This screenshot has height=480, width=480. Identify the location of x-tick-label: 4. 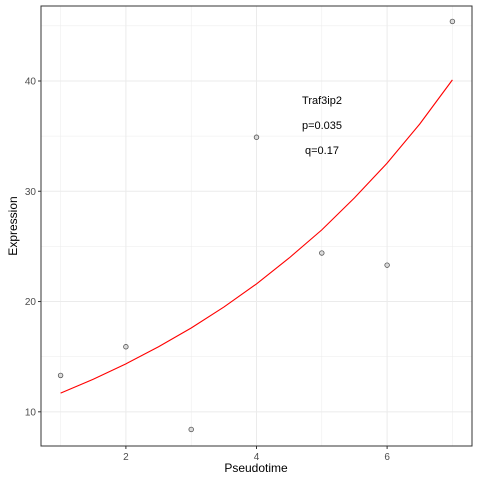
(257, 457).